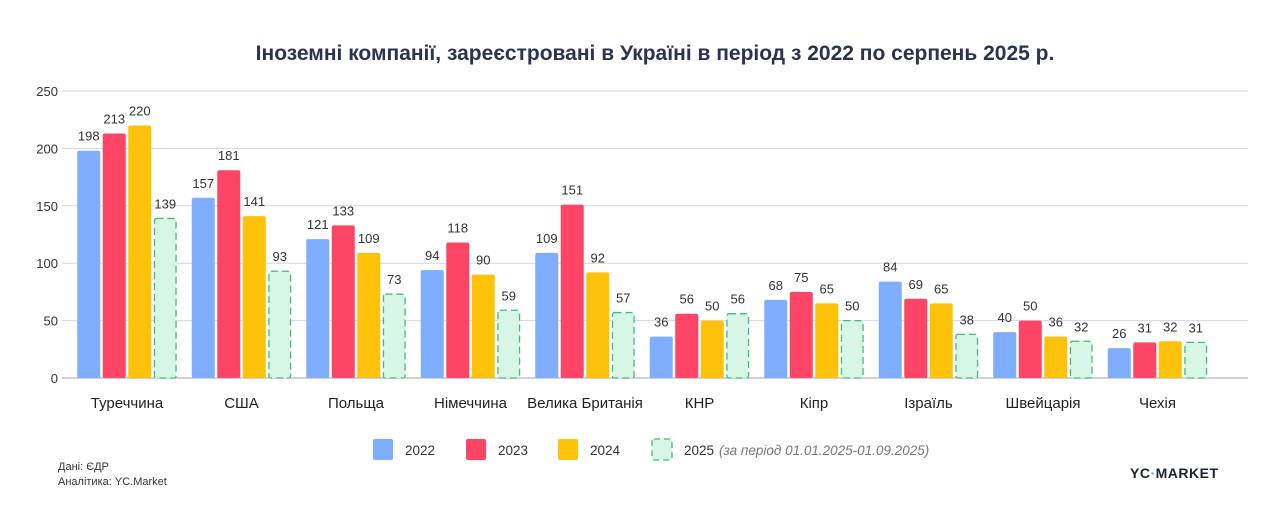 This screenshot has width=1280, height=529. I want to click on y-tick-label: 100, so click(47, 263).